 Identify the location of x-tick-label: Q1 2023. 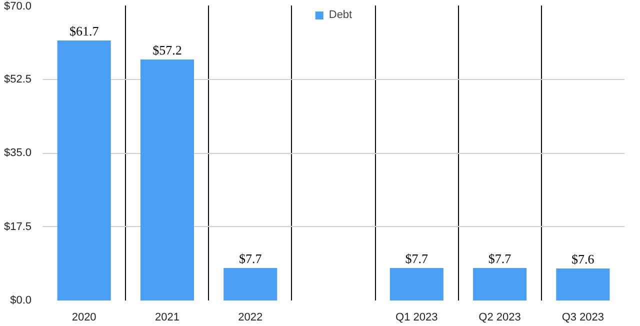
(417, 318).